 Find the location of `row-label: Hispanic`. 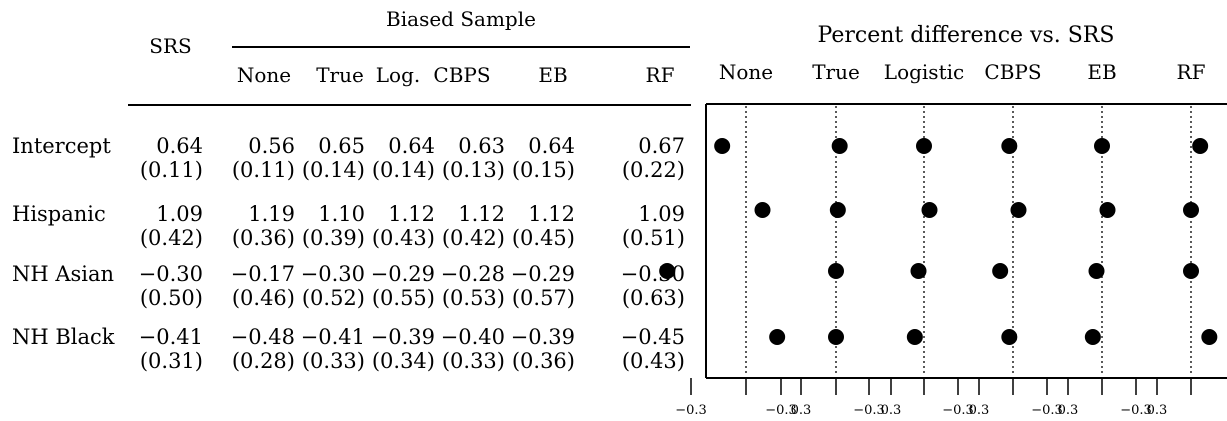

row-label: Hispanic is located at coordinates (59, 214).